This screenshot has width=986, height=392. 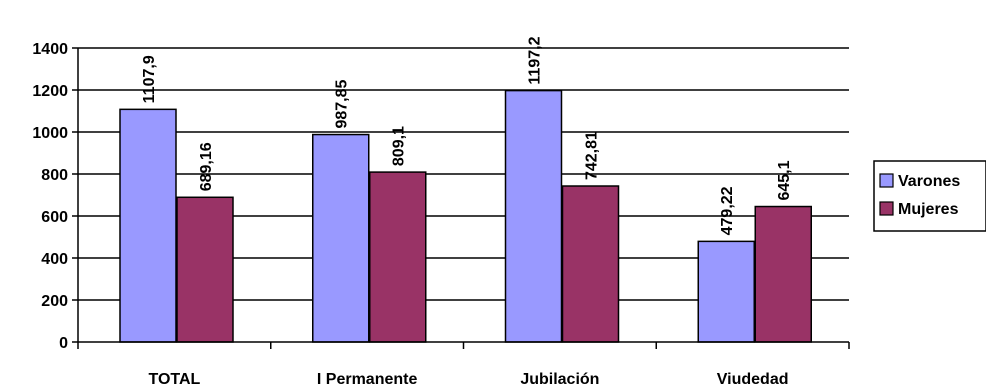 What do you see at coordinates (784, 180) in the screenshot?
I see `data-label: 645,1` at bounding box center [784, 180].